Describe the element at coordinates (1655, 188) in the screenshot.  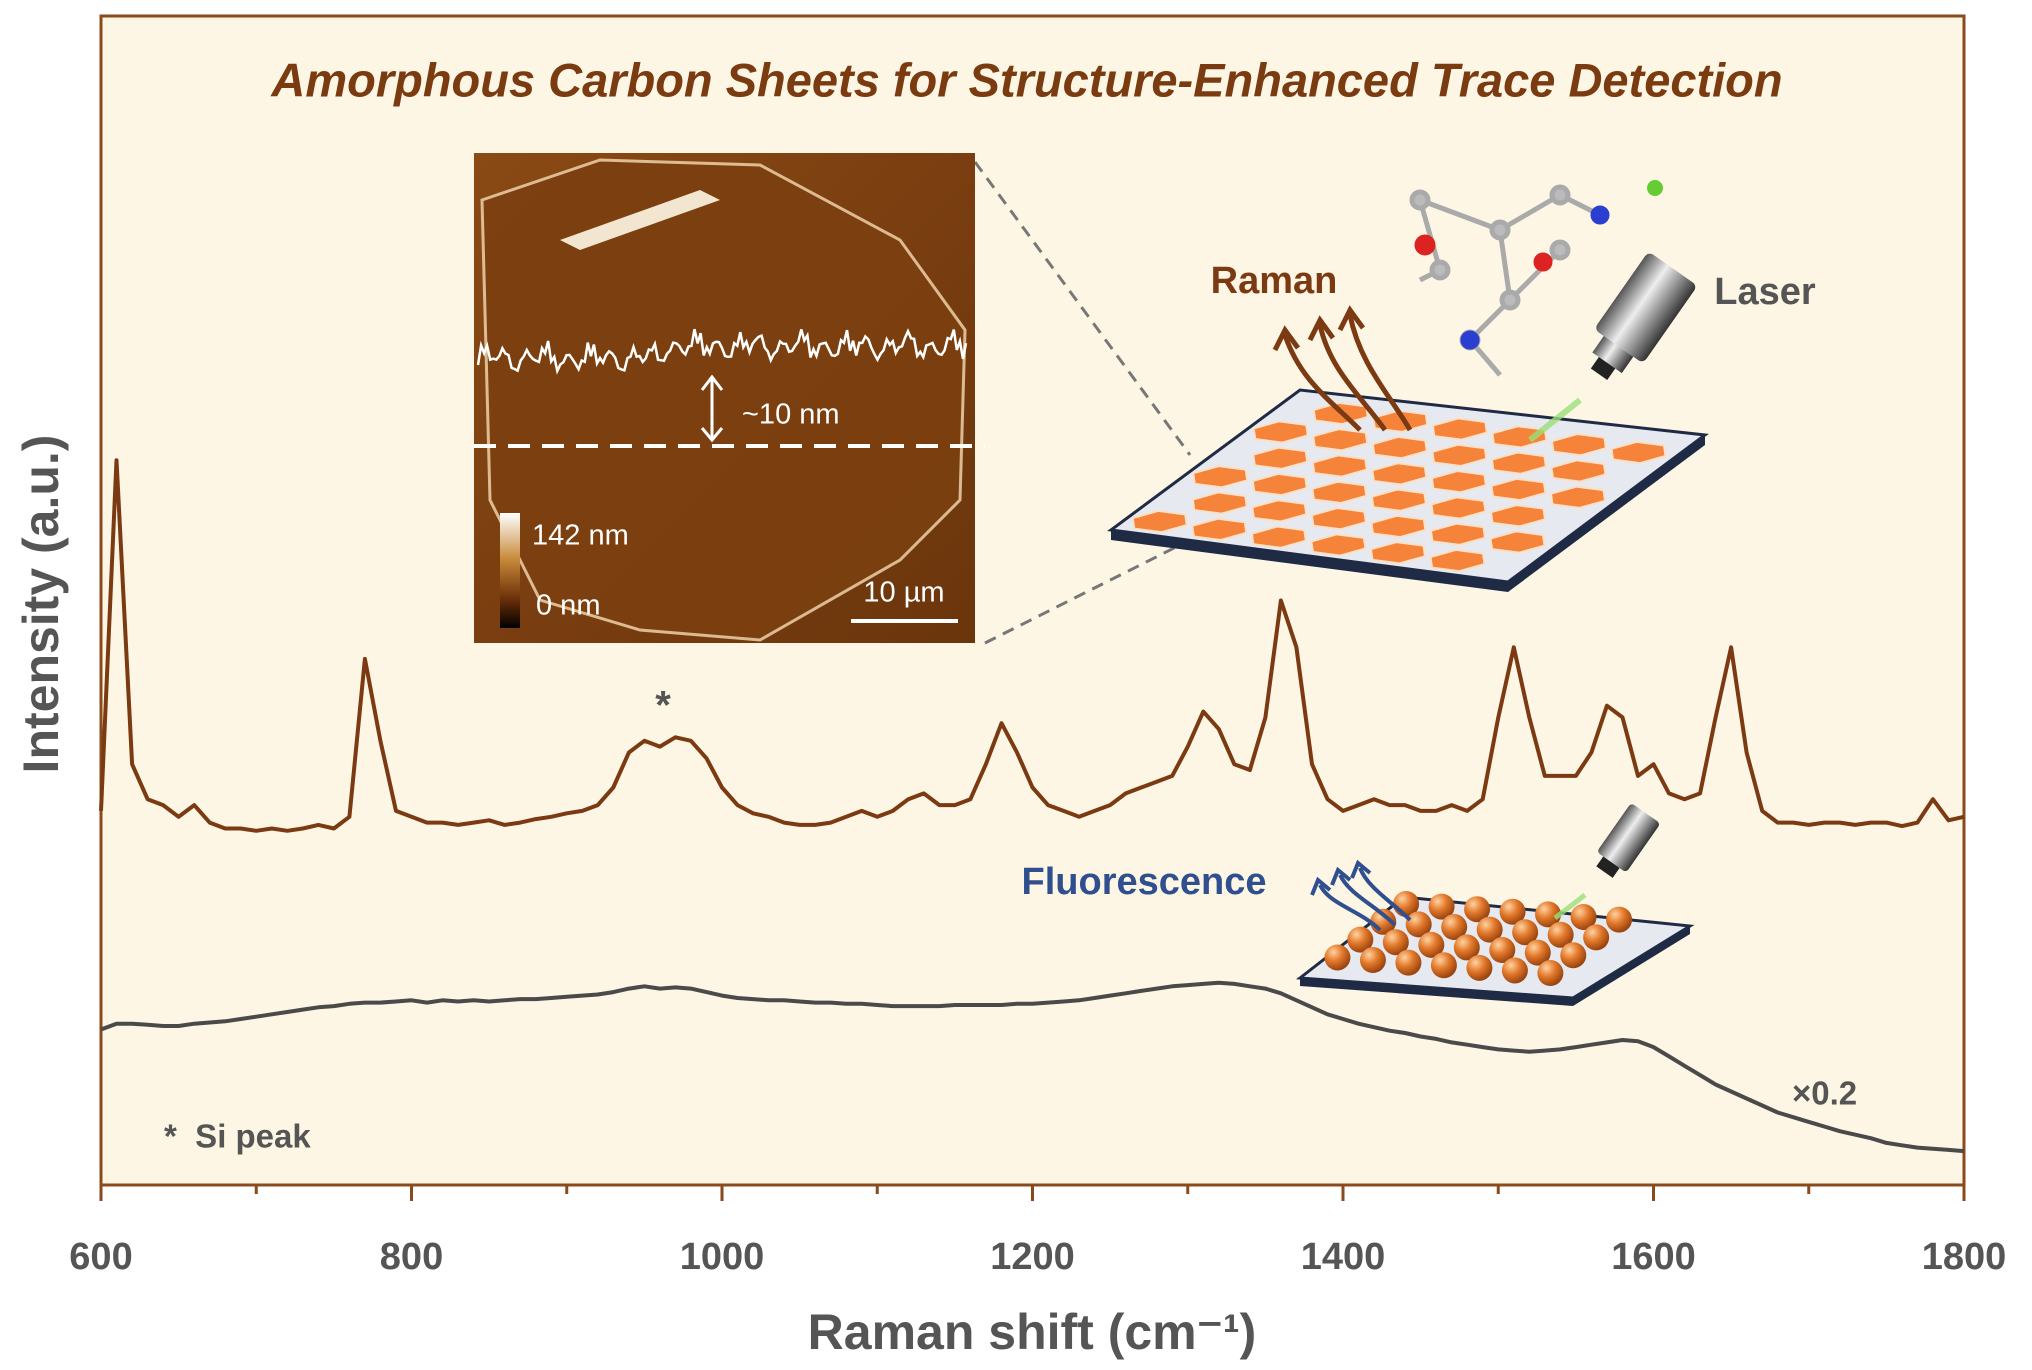
I see `counter-ion` at that location.